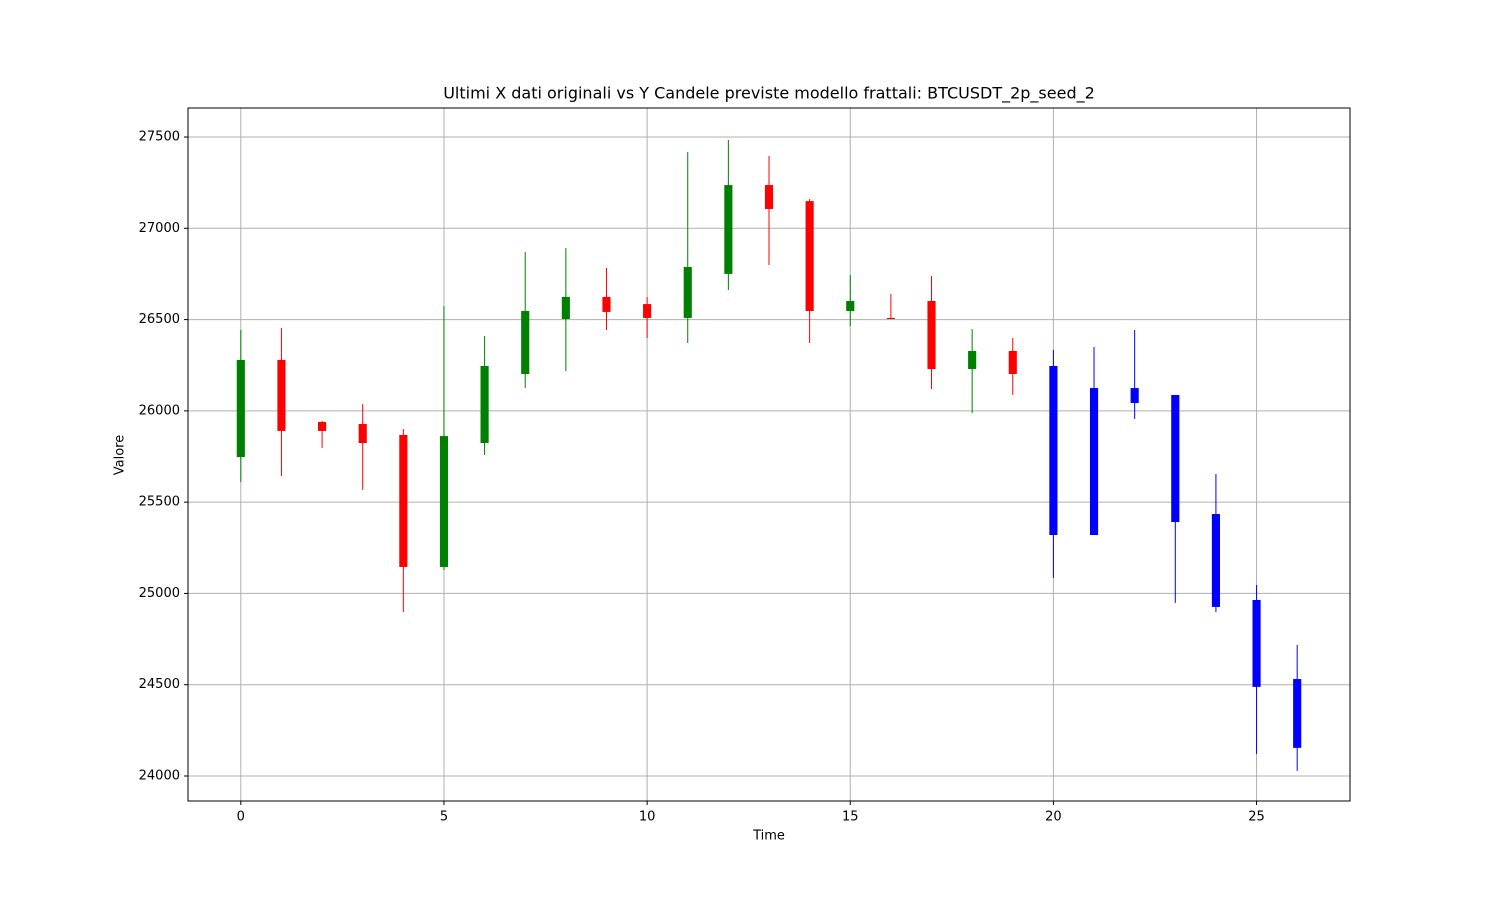 Image resolution: width=1500 pixels, height=900 pixels. I want to click on y-tick-label: 24500, so click(159, 684).